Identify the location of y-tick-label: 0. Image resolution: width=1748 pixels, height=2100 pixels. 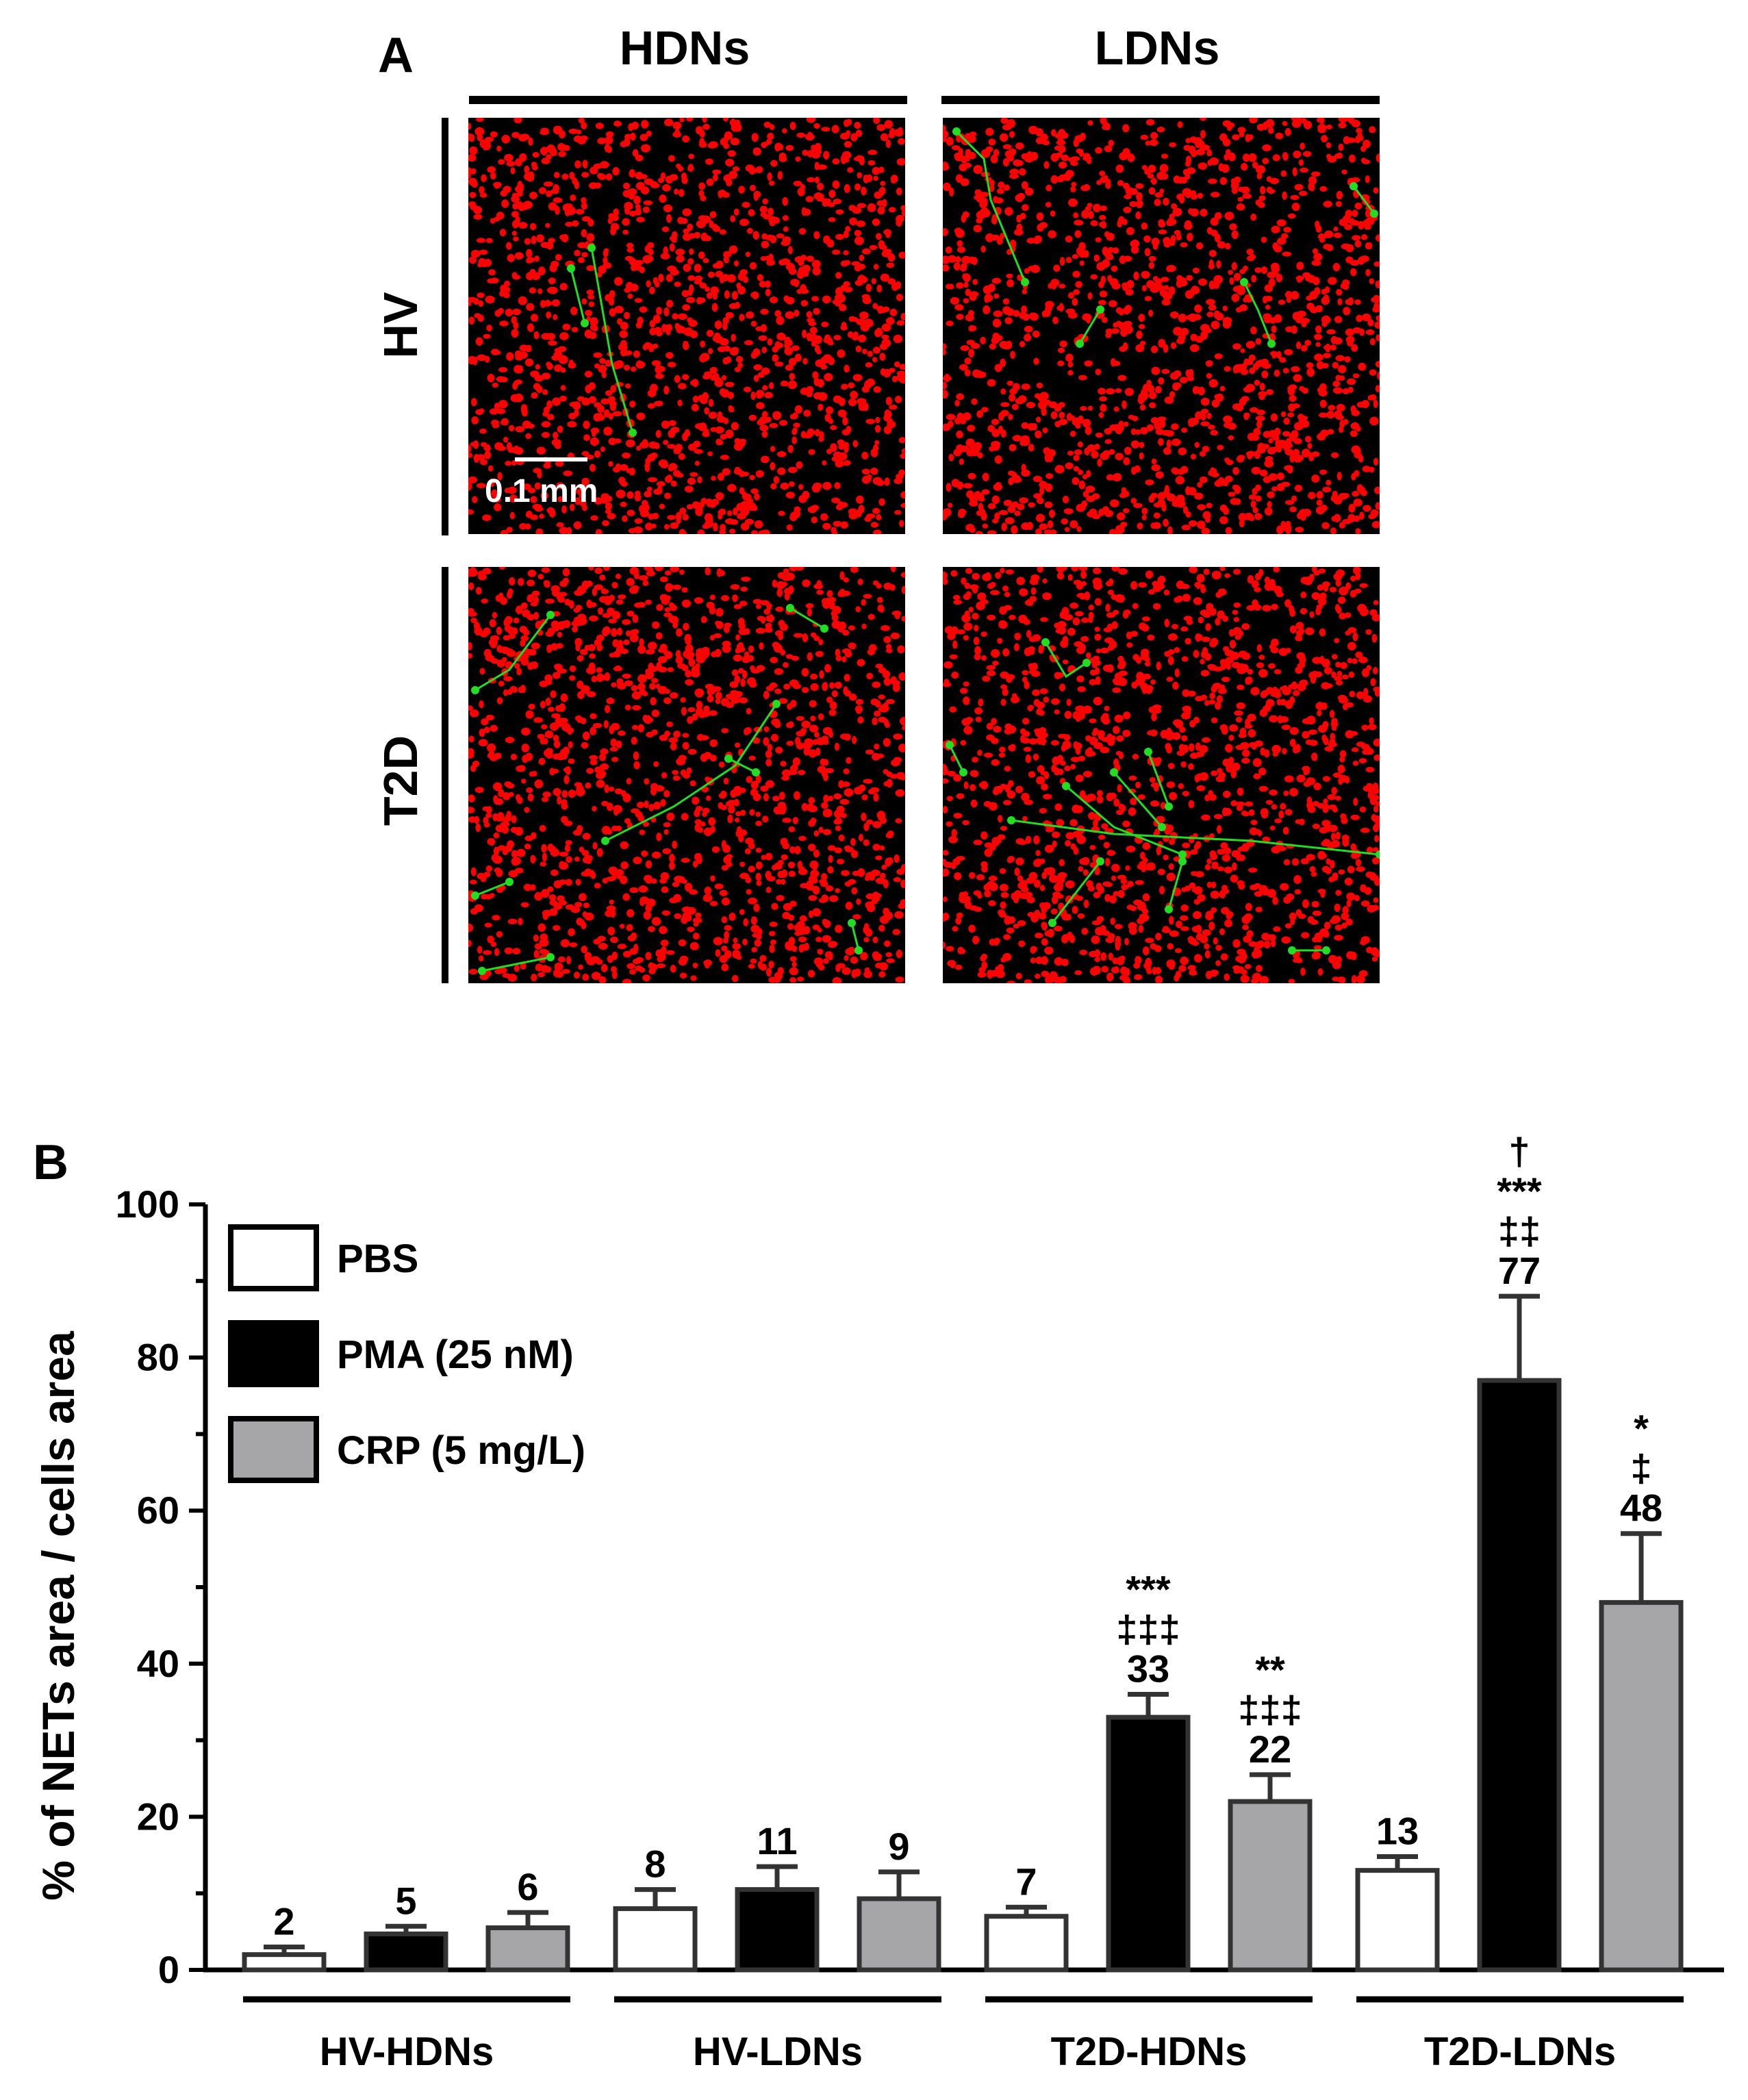
(168, 1969).